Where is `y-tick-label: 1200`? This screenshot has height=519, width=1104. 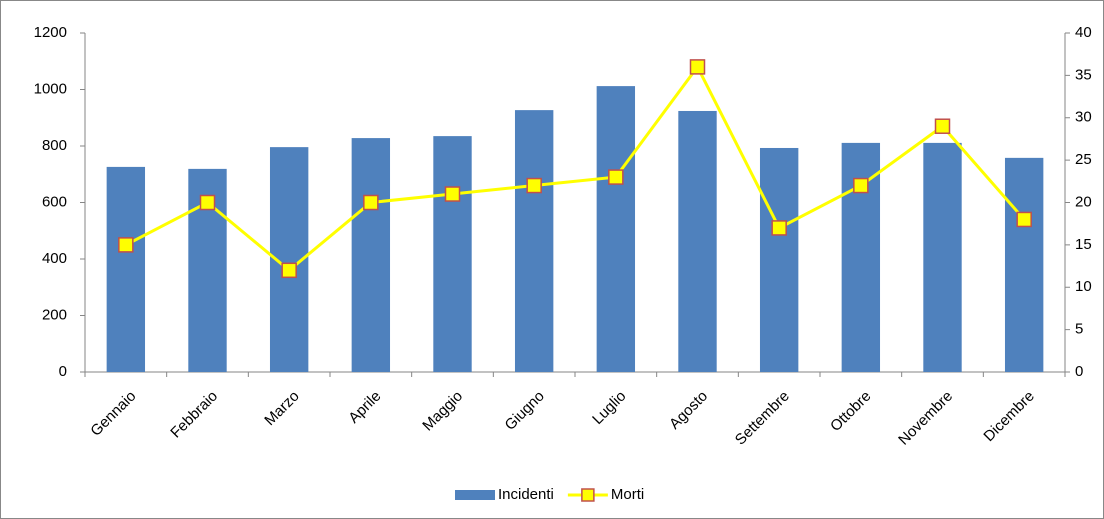 y-tick-label: 1200 is located at coordinates (50, 32).